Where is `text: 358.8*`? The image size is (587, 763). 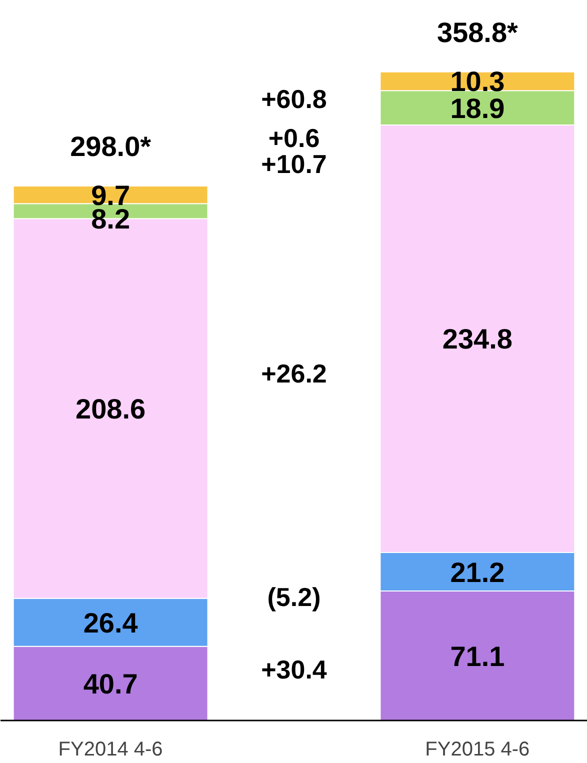
text: 358.8* is located at coordinates (477, 32).